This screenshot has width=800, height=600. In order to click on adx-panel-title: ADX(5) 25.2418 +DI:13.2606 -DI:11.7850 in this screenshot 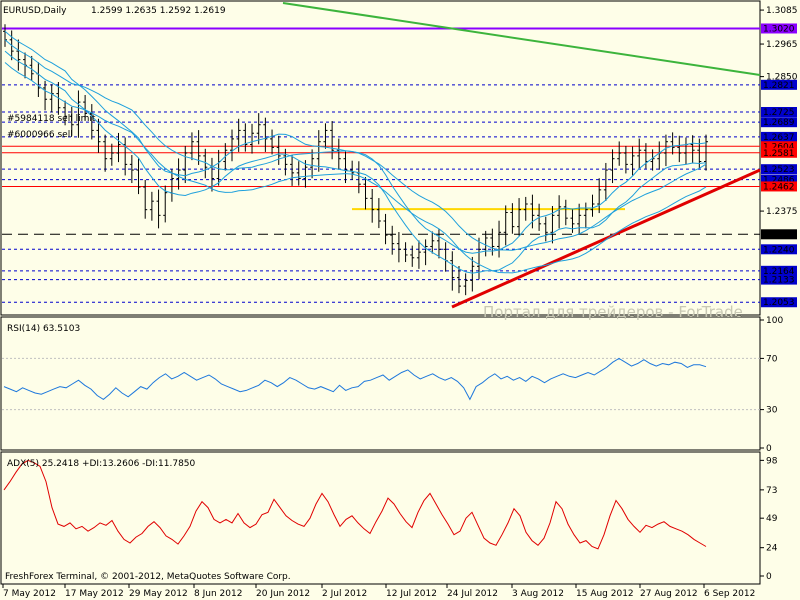, I will do `click(101, 464)`.